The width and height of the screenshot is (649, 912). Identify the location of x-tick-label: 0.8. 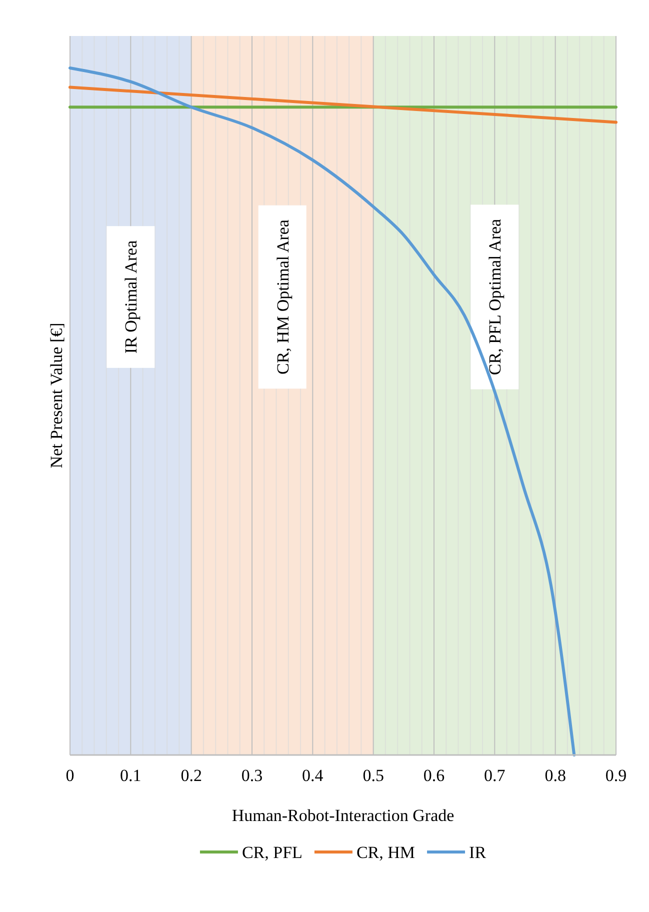
(555, 776).